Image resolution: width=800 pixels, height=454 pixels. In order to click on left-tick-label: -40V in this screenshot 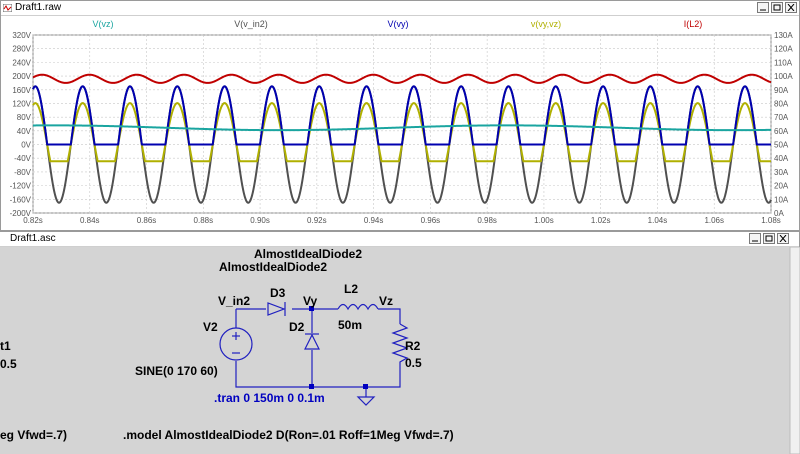, I will do `click(23, 158)`.